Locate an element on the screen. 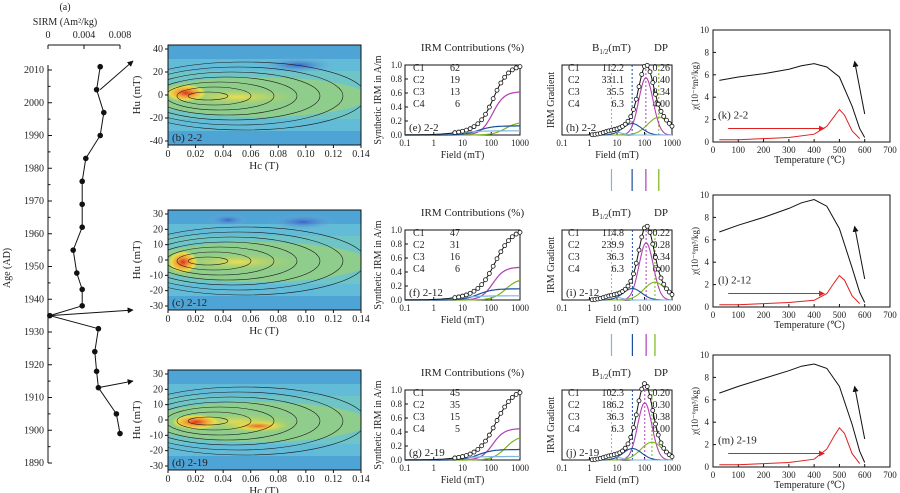 Image resolution: width=900 pixels, height=493 pixels. panel-a-ytick-label: 1980 is located at coordinates (34, 168).